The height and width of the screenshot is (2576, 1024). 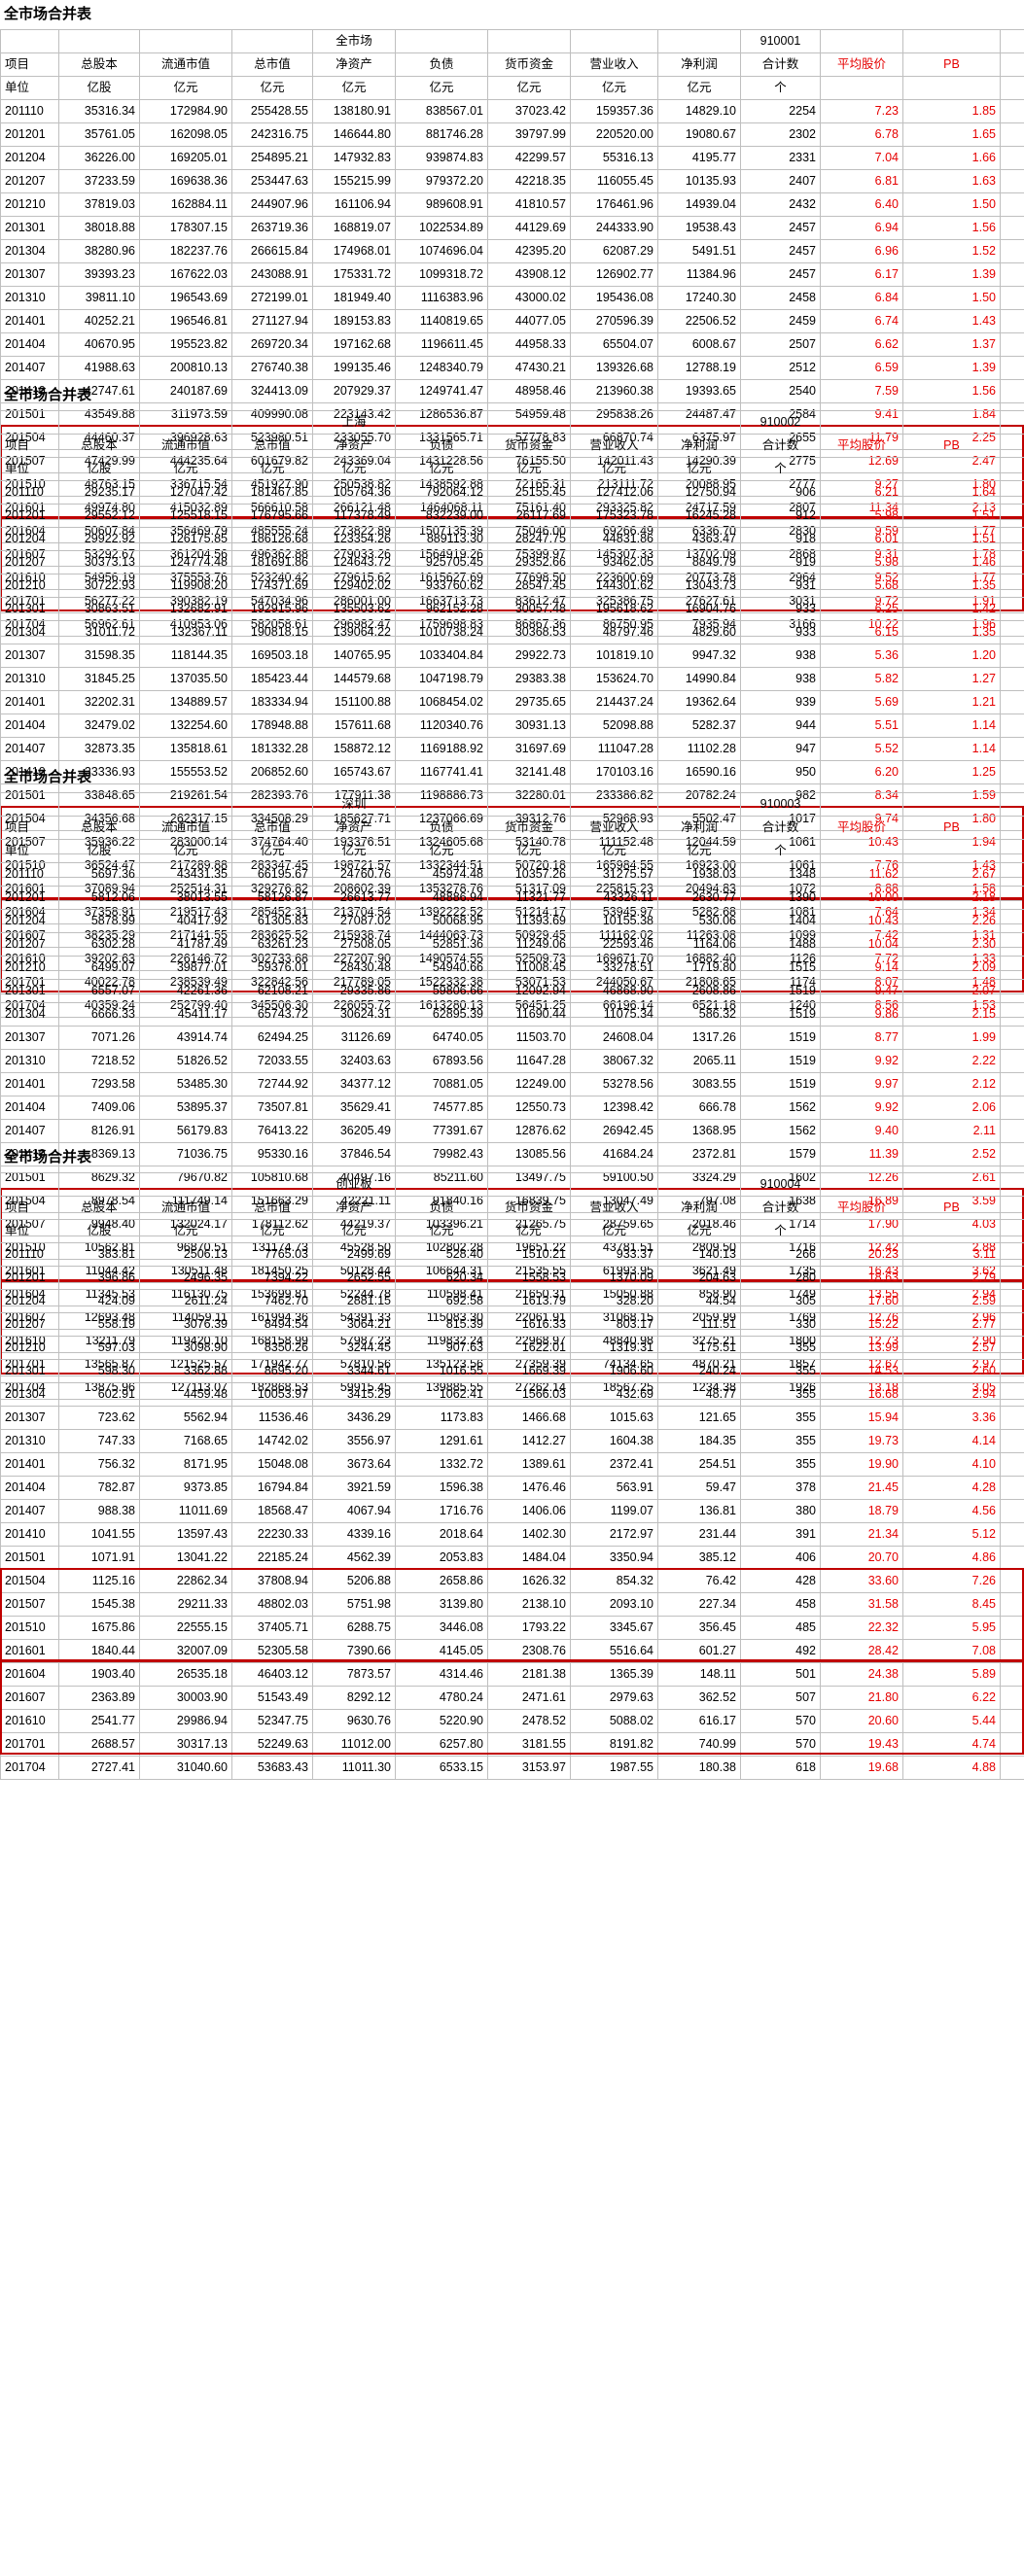 What do you see at coordinates (354, 41) in the screenshot?
I see `market-name: 全市场` at bounding box center [354, 41].